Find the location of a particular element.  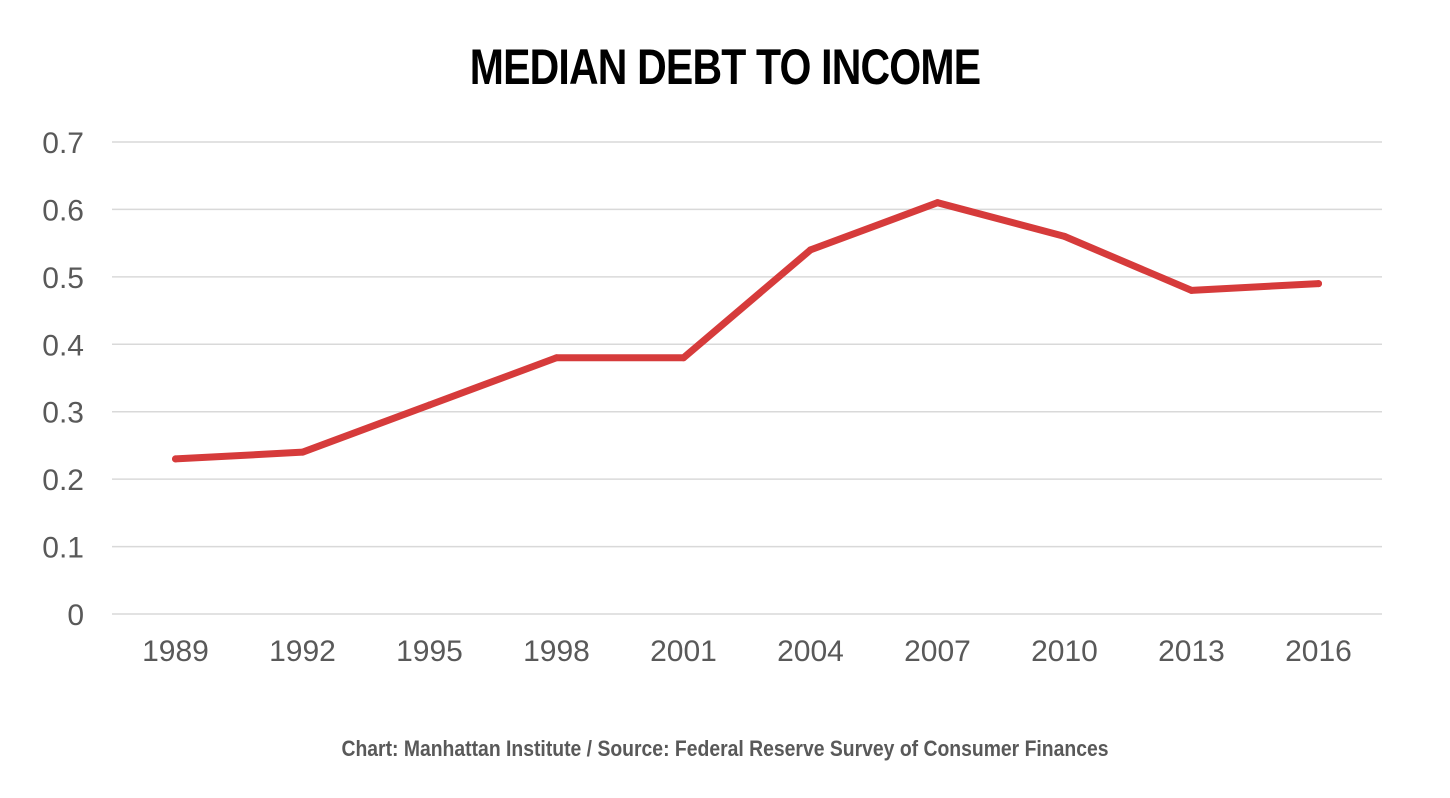

y-tick-label: 0.5 is located at coordinates (63, 278).